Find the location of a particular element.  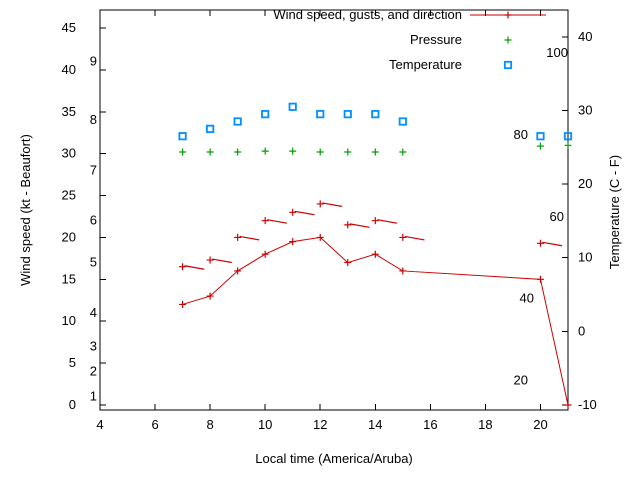

y-right-tick-label: 40 is located at coordinates (585, 36).